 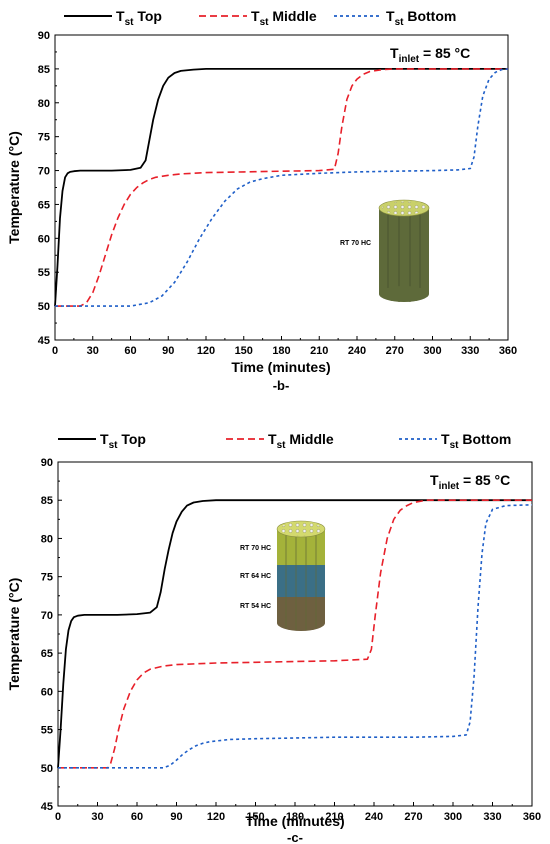 What do you see at coordinates (14, 187) in the screenshot?
I see `y-axis-title-b: Temperature (°C)` at bounding box center [14, 187].